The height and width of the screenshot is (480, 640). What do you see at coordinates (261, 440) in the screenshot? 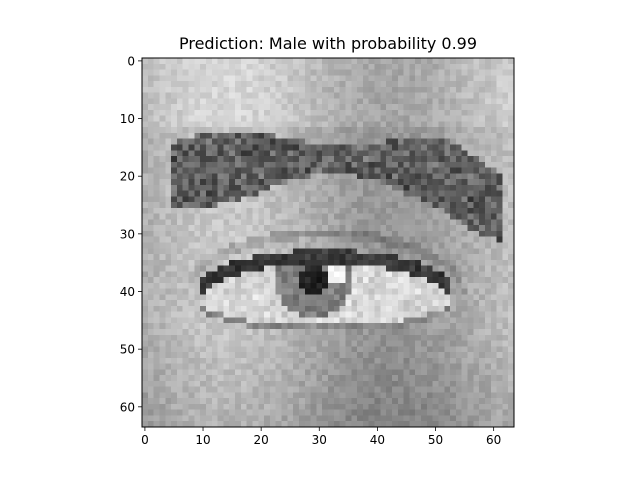
I see `x-tick-label: 20` at bounding box center [261, 440].